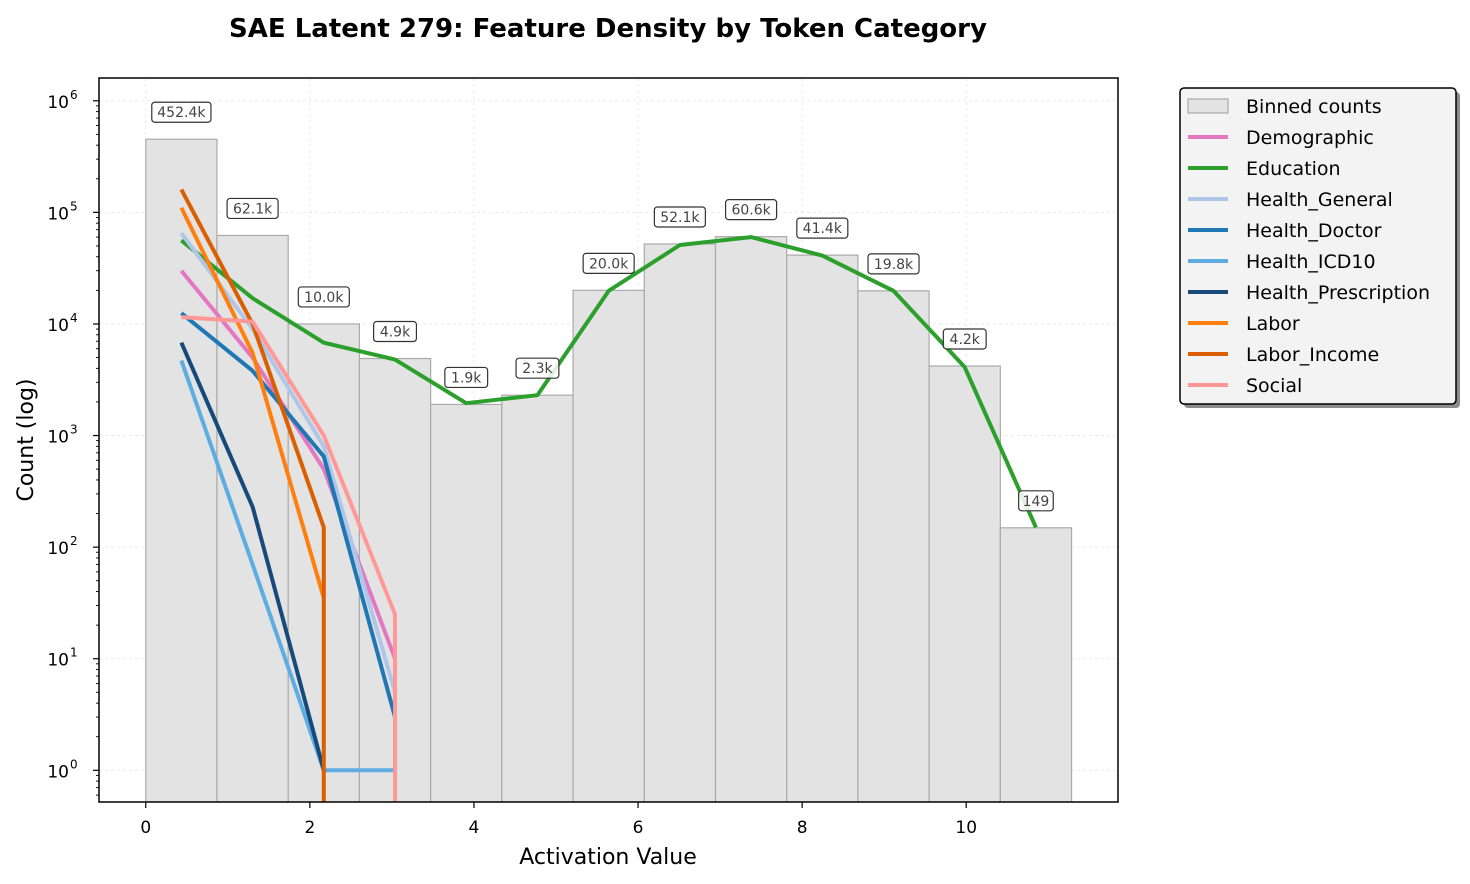 The image size is (1470, 884). Describe the element at coordinates (1314, 231) in the screenshot. I see `legend-label: Health_Doctor` at that location.